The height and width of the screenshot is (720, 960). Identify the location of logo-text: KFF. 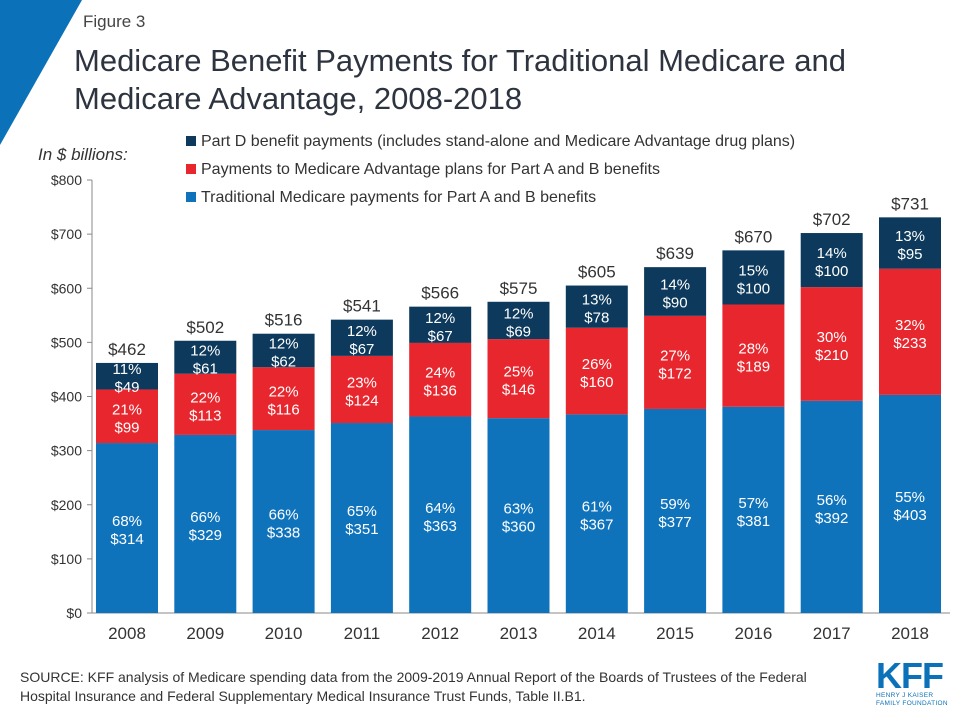
(910, 675).